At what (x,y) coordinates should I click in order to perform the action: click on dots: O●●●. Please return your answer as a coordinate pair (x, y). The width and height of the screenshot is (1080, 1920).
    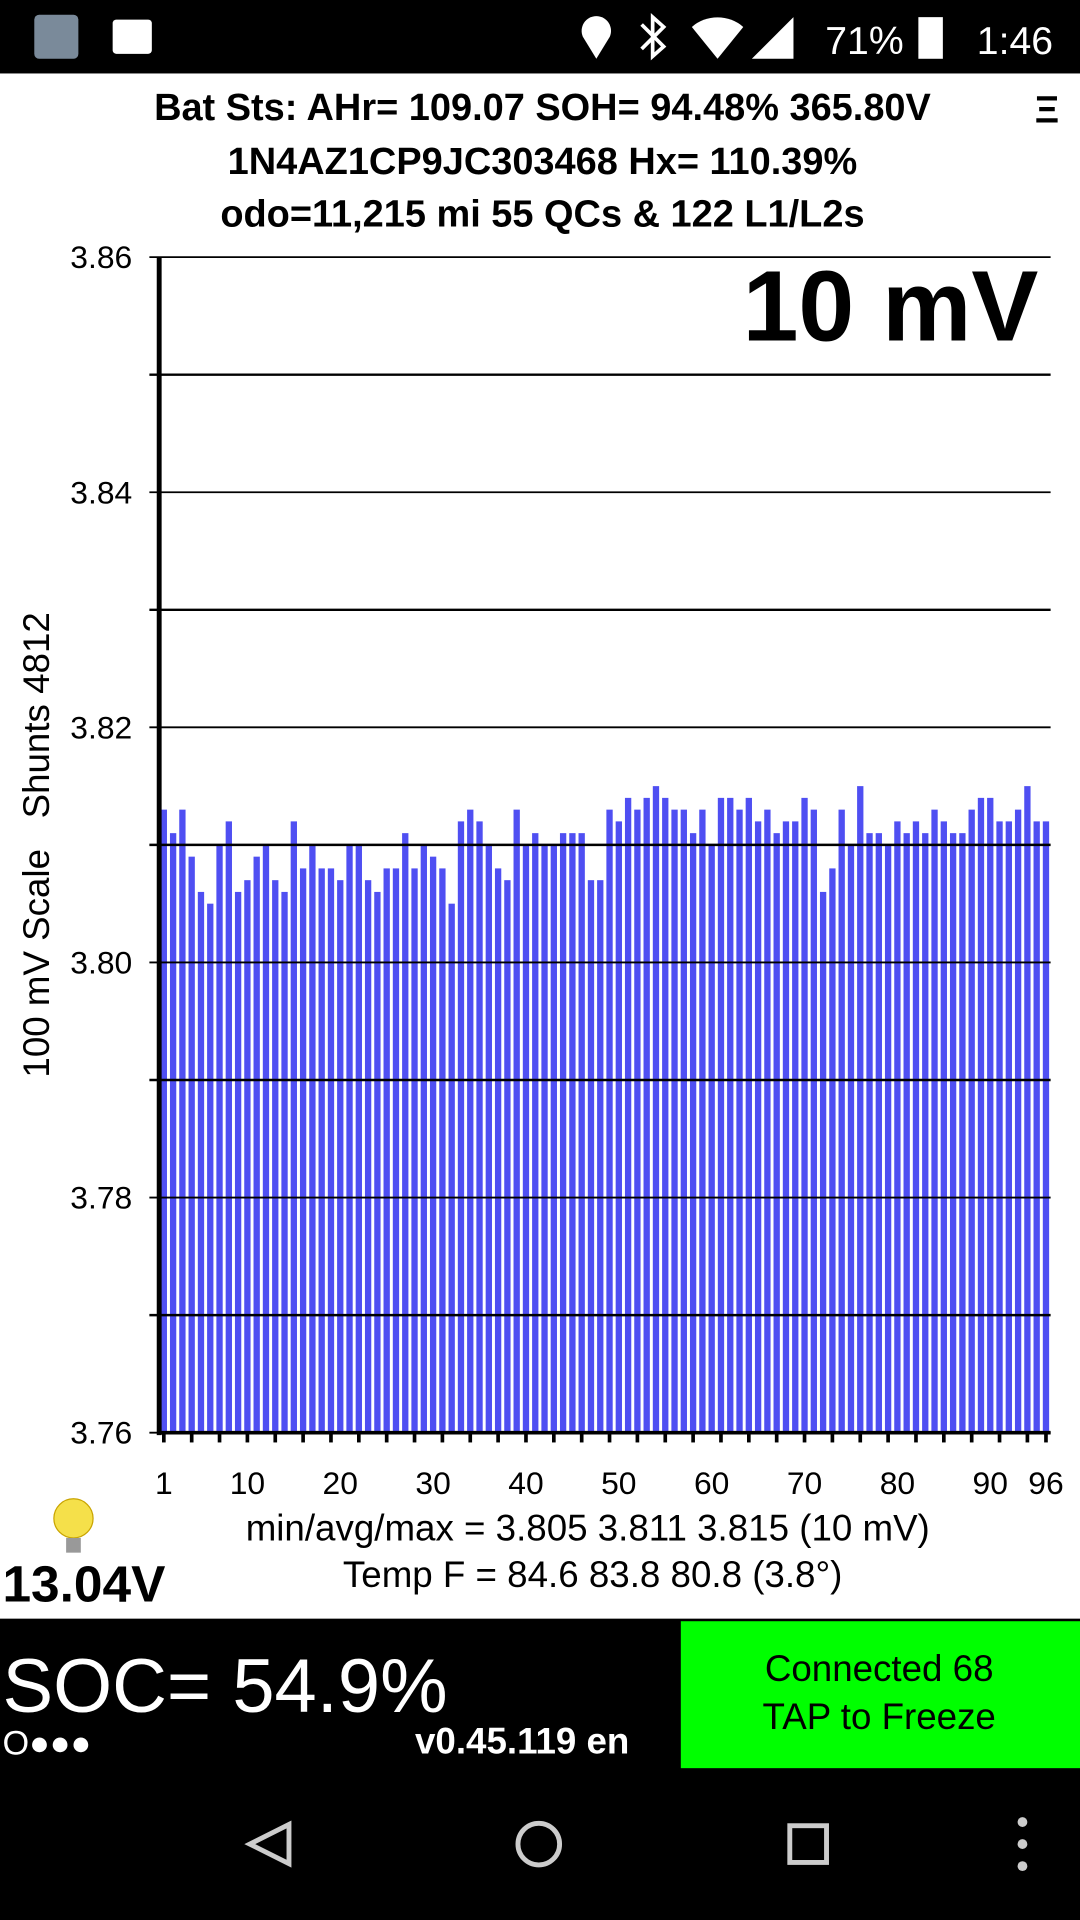
    Looking at the image, I should click on (46, 1744).